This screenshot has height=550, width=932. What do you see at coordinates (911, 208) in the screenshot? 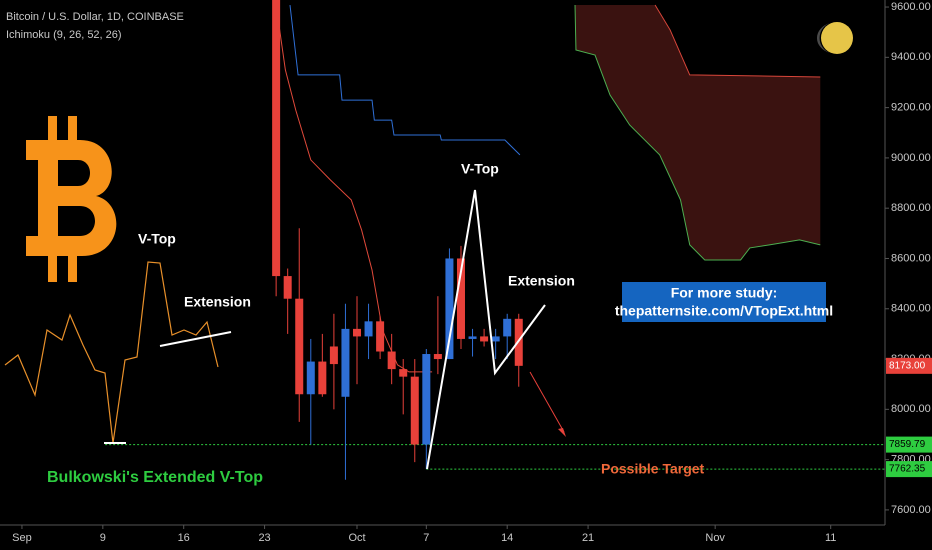
I see `y-tick-label: 8800.00` at bounding box center [911, 208].